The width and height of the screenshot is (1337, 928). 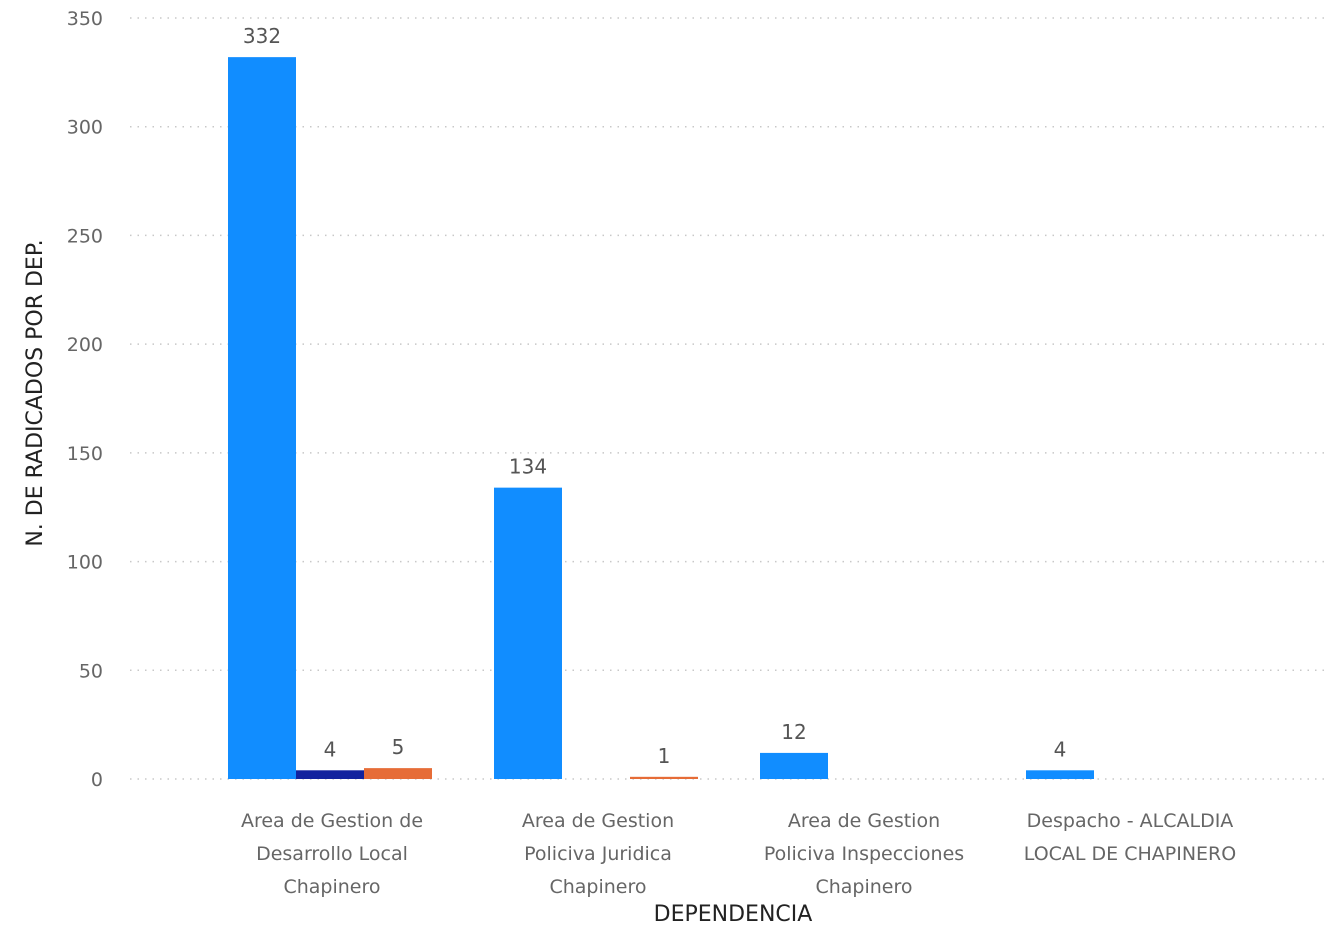 What do you see at coordinates (91, 671) in the screenshot?
I see `y-tick-label: 50` at bounding box center [91, 671].